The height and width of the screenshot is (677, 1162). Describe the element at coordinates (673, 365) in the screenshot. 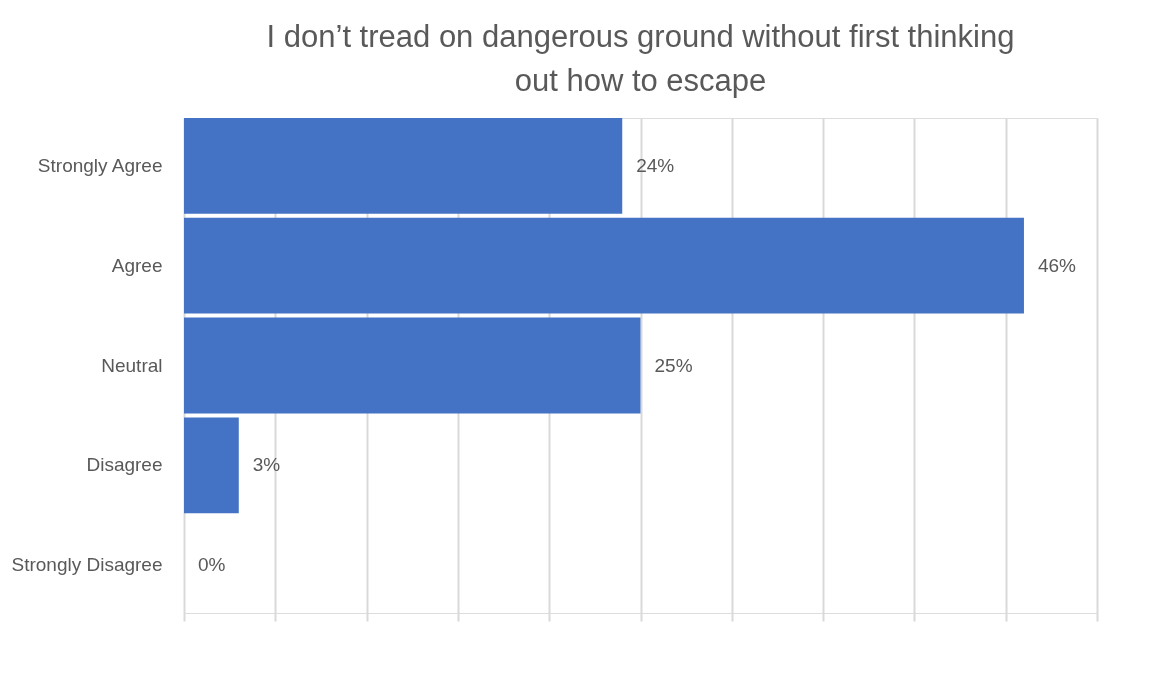

I see `data-label: 25%` at that location.